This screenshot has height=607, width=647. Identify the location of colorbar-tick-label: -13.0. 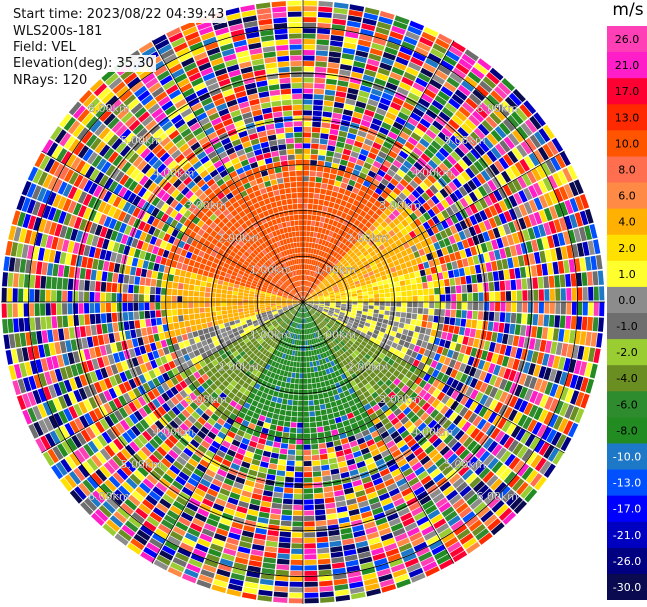
(627, 483).